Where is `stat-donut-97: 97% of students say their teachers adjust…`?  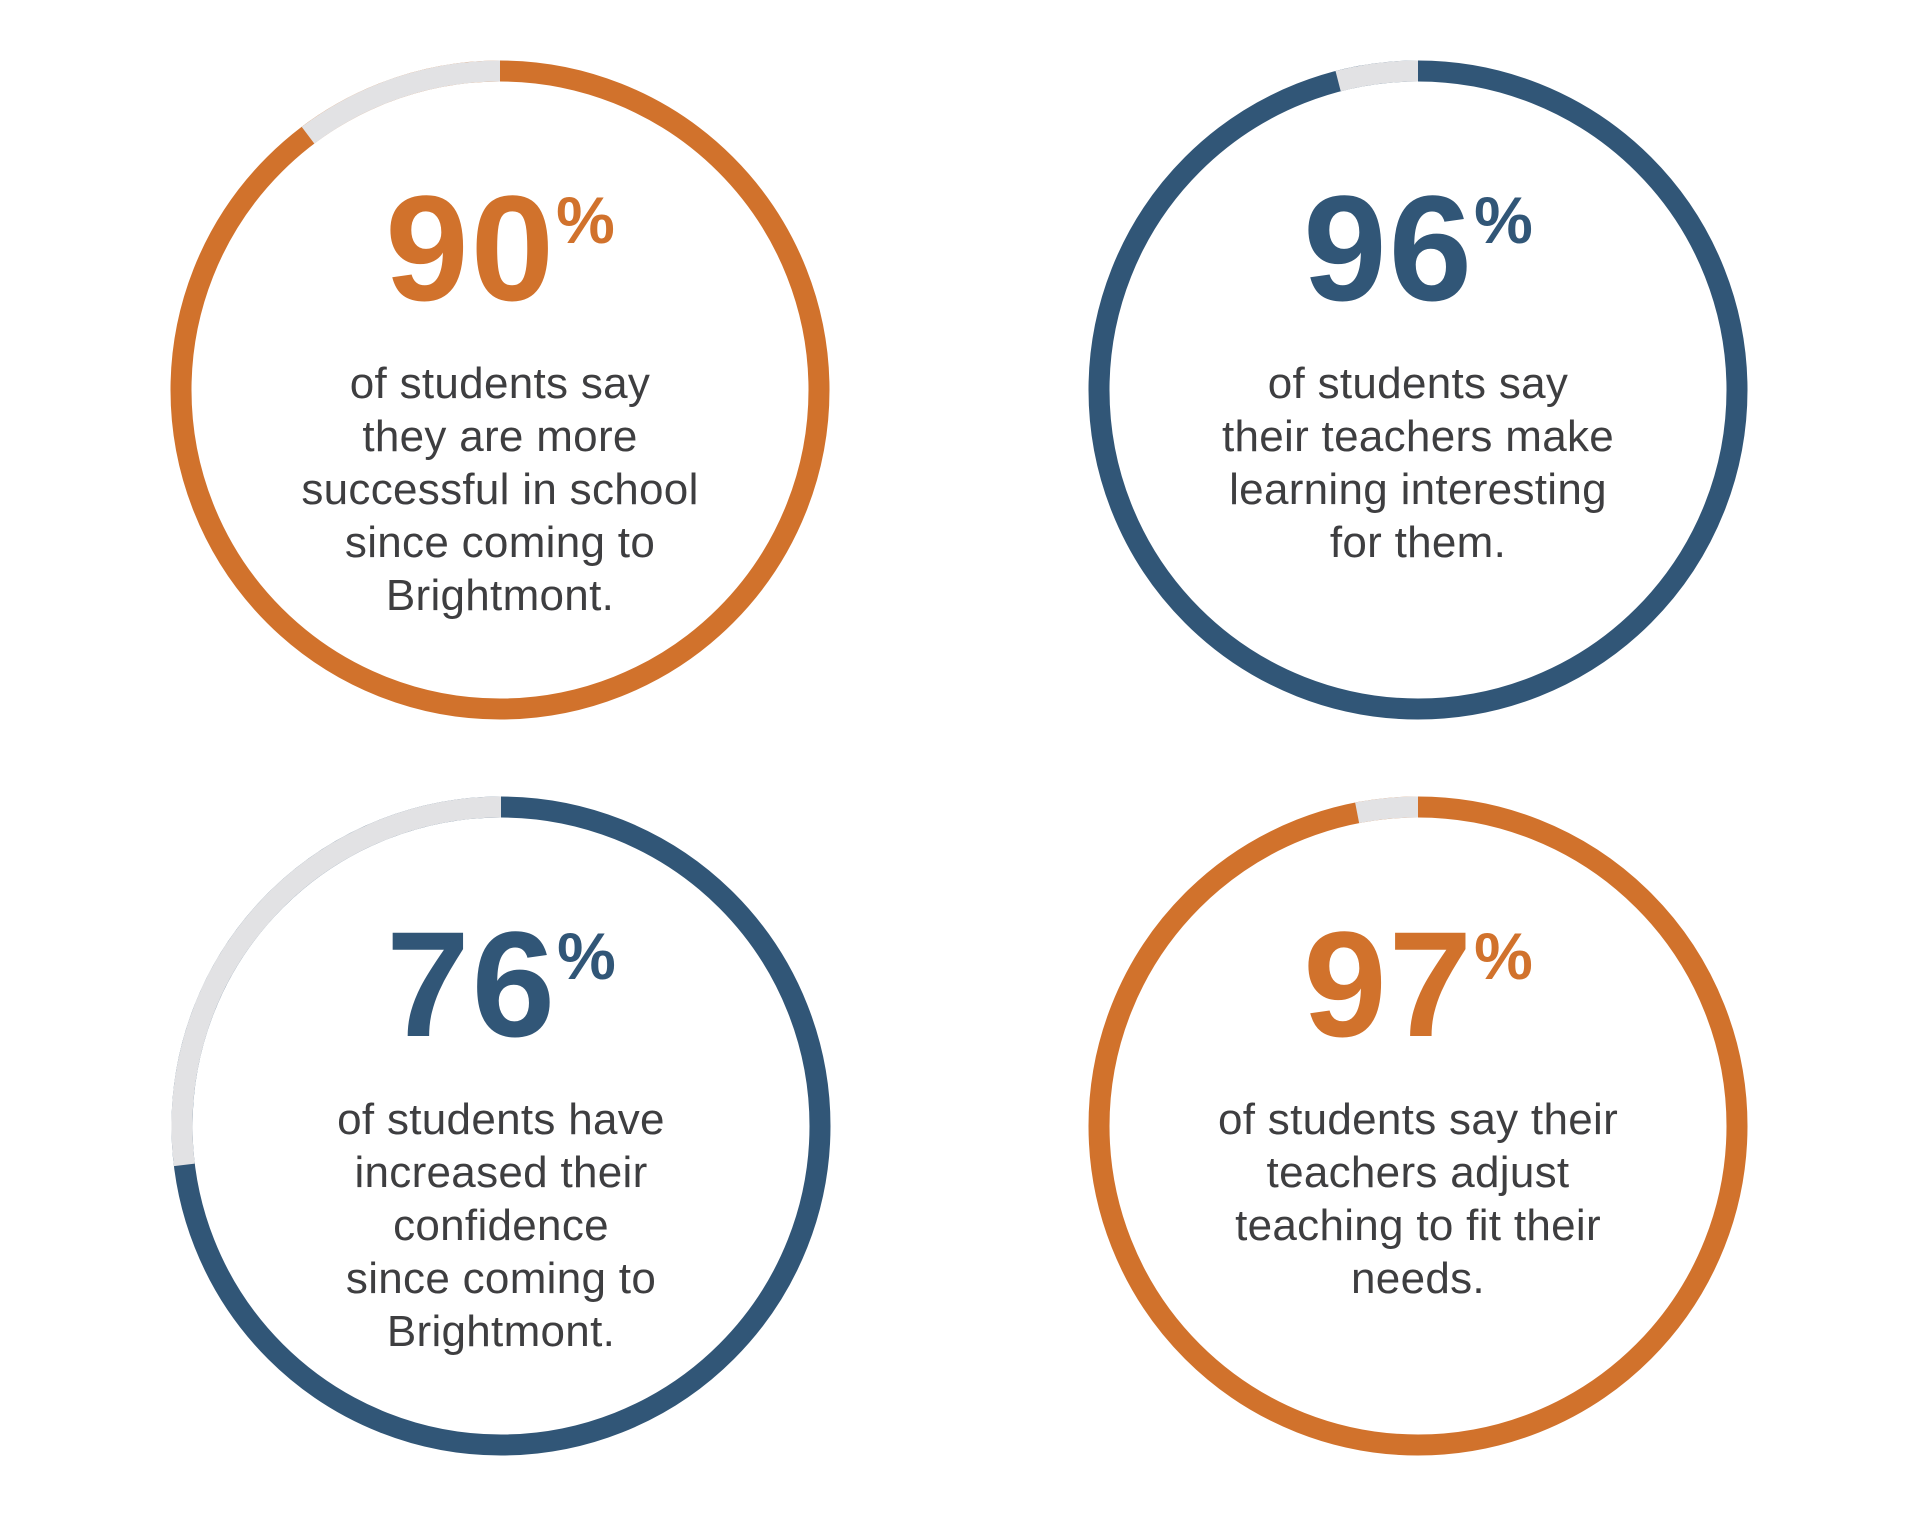
stat-donut-97: 97% of students say their teachers adjust… is located at coordinates (1418, 1126).